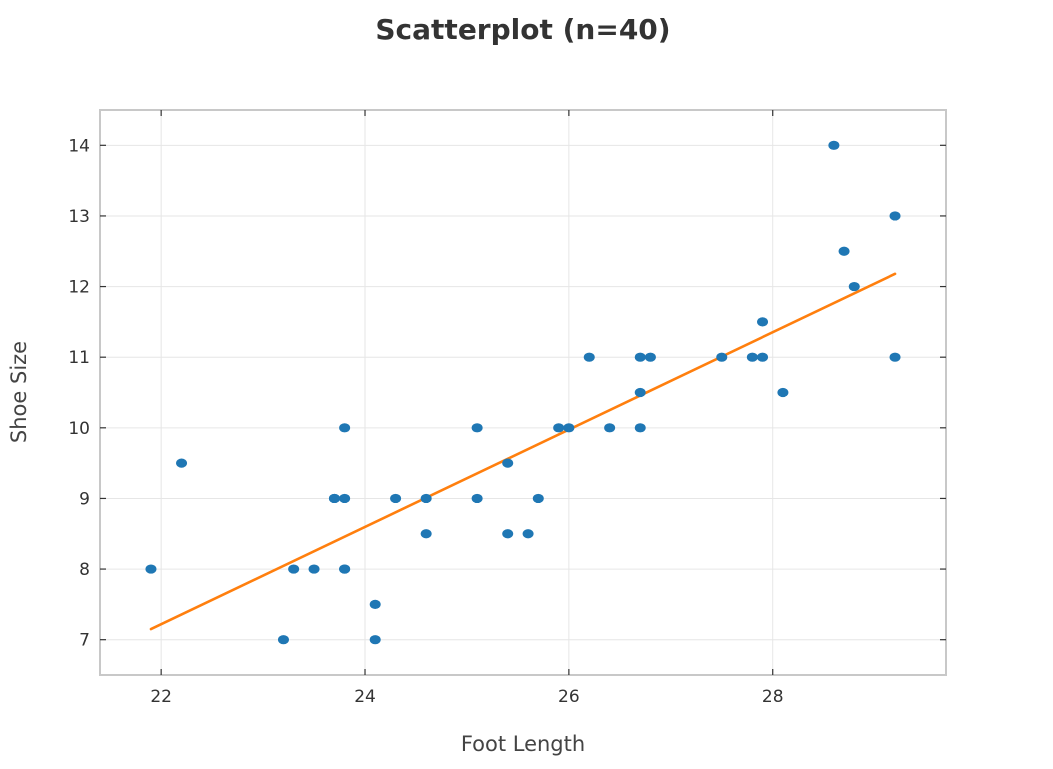  Describe the element at coordinates (522, 29) in the screenshot. I see `chart-title: Scatterplot (n=40)` at that location.